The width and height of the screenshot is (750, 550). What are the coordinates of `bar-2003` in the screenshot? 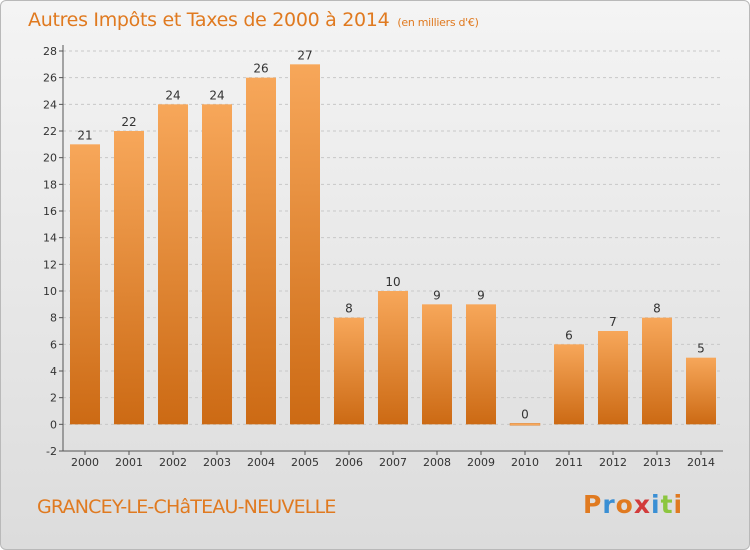 It's located at (217, 264).